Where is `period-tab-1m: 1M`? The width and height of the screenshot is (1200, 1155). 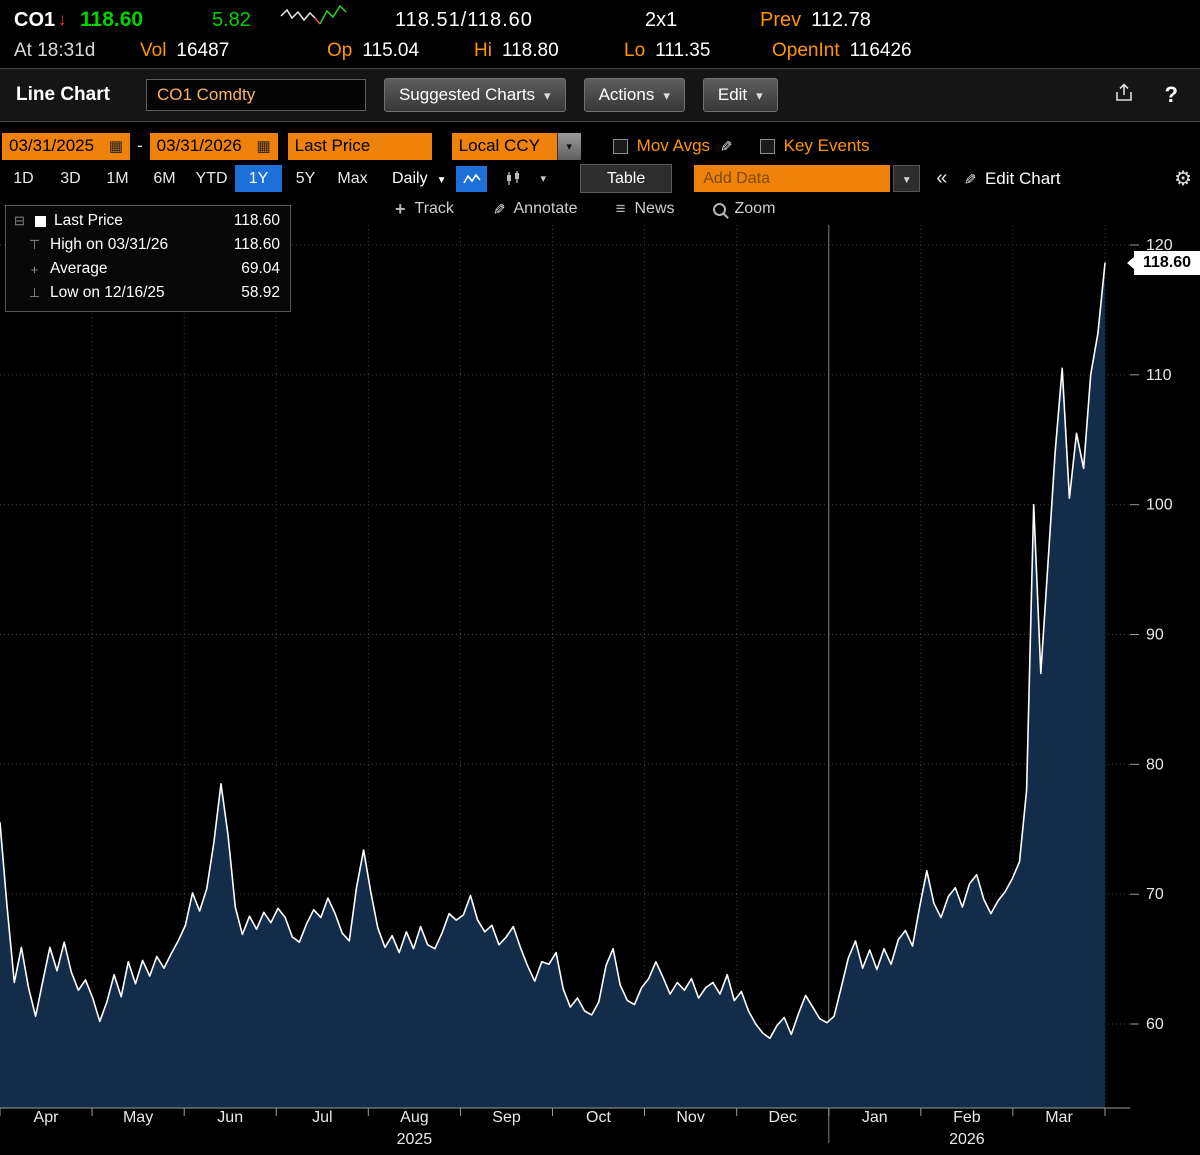
period-tab-1m: 1M is located at coordinates (117, 178).